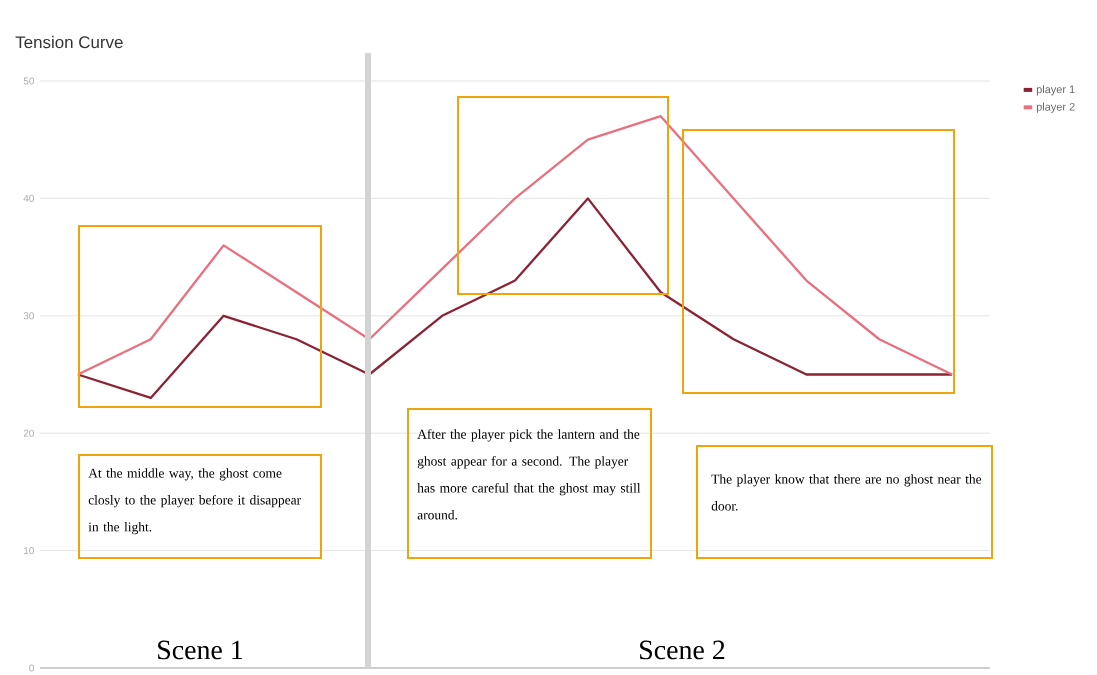 The image size is (1097, 675). What do you see at coordinates (200, 650) in the screenshot?
I see `annotation: Scene 1` at bounding box center [200, 650].